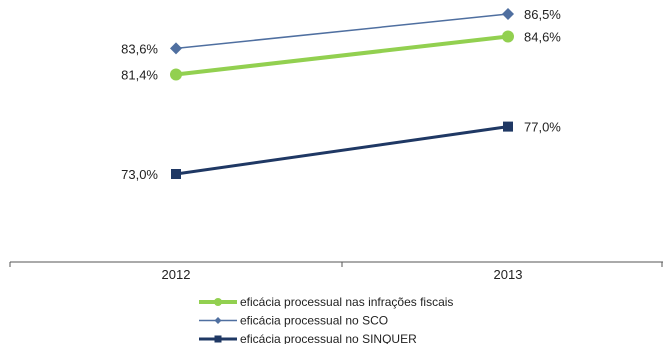 This screenshot has height=344, width=663. Describe the element at coordinates (139, 74) in the screenshot. I see `data-label: 81,4%` at that location.